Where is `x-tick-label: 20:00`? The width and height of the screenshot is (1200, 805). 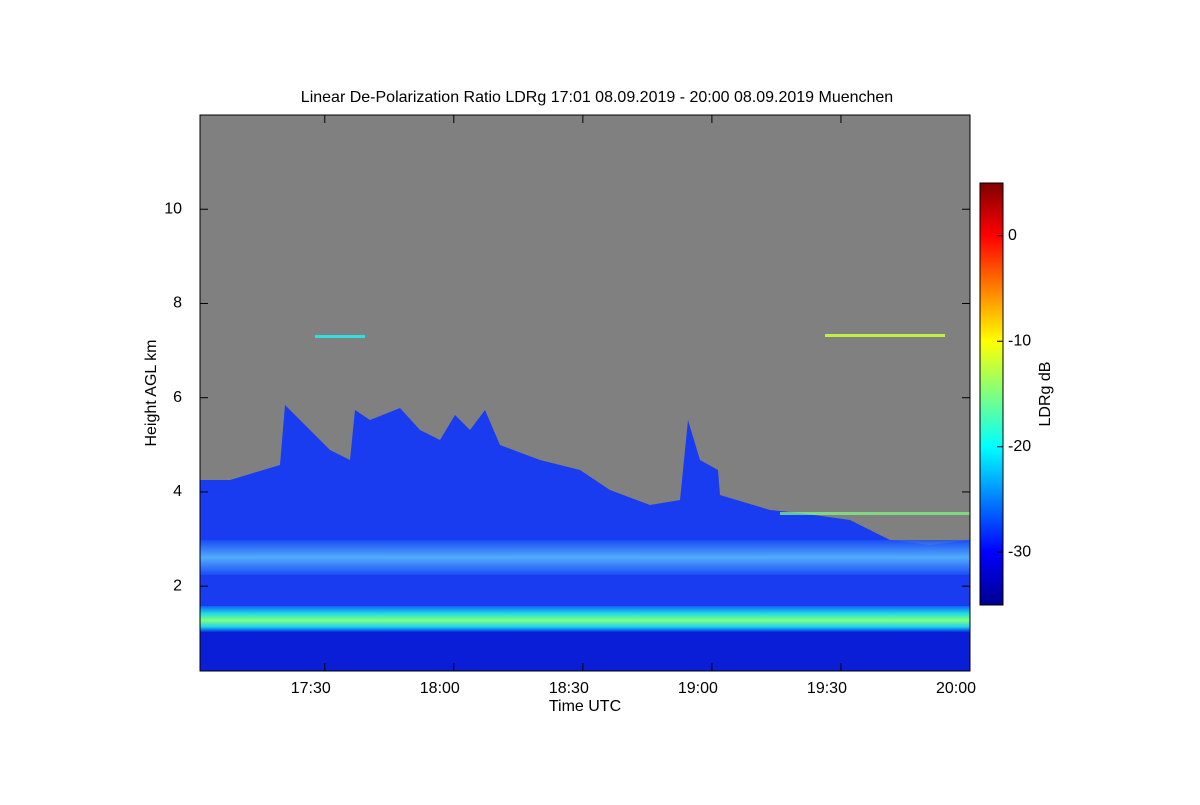 x-tick-label: 20:00 is located at coordinates (956, 688).